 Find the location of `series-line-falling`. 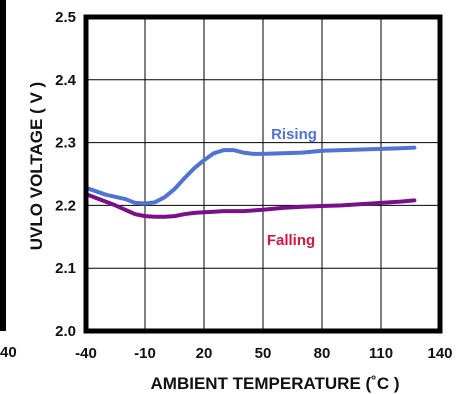

series-line-falling is located at coordinates (250, 205).